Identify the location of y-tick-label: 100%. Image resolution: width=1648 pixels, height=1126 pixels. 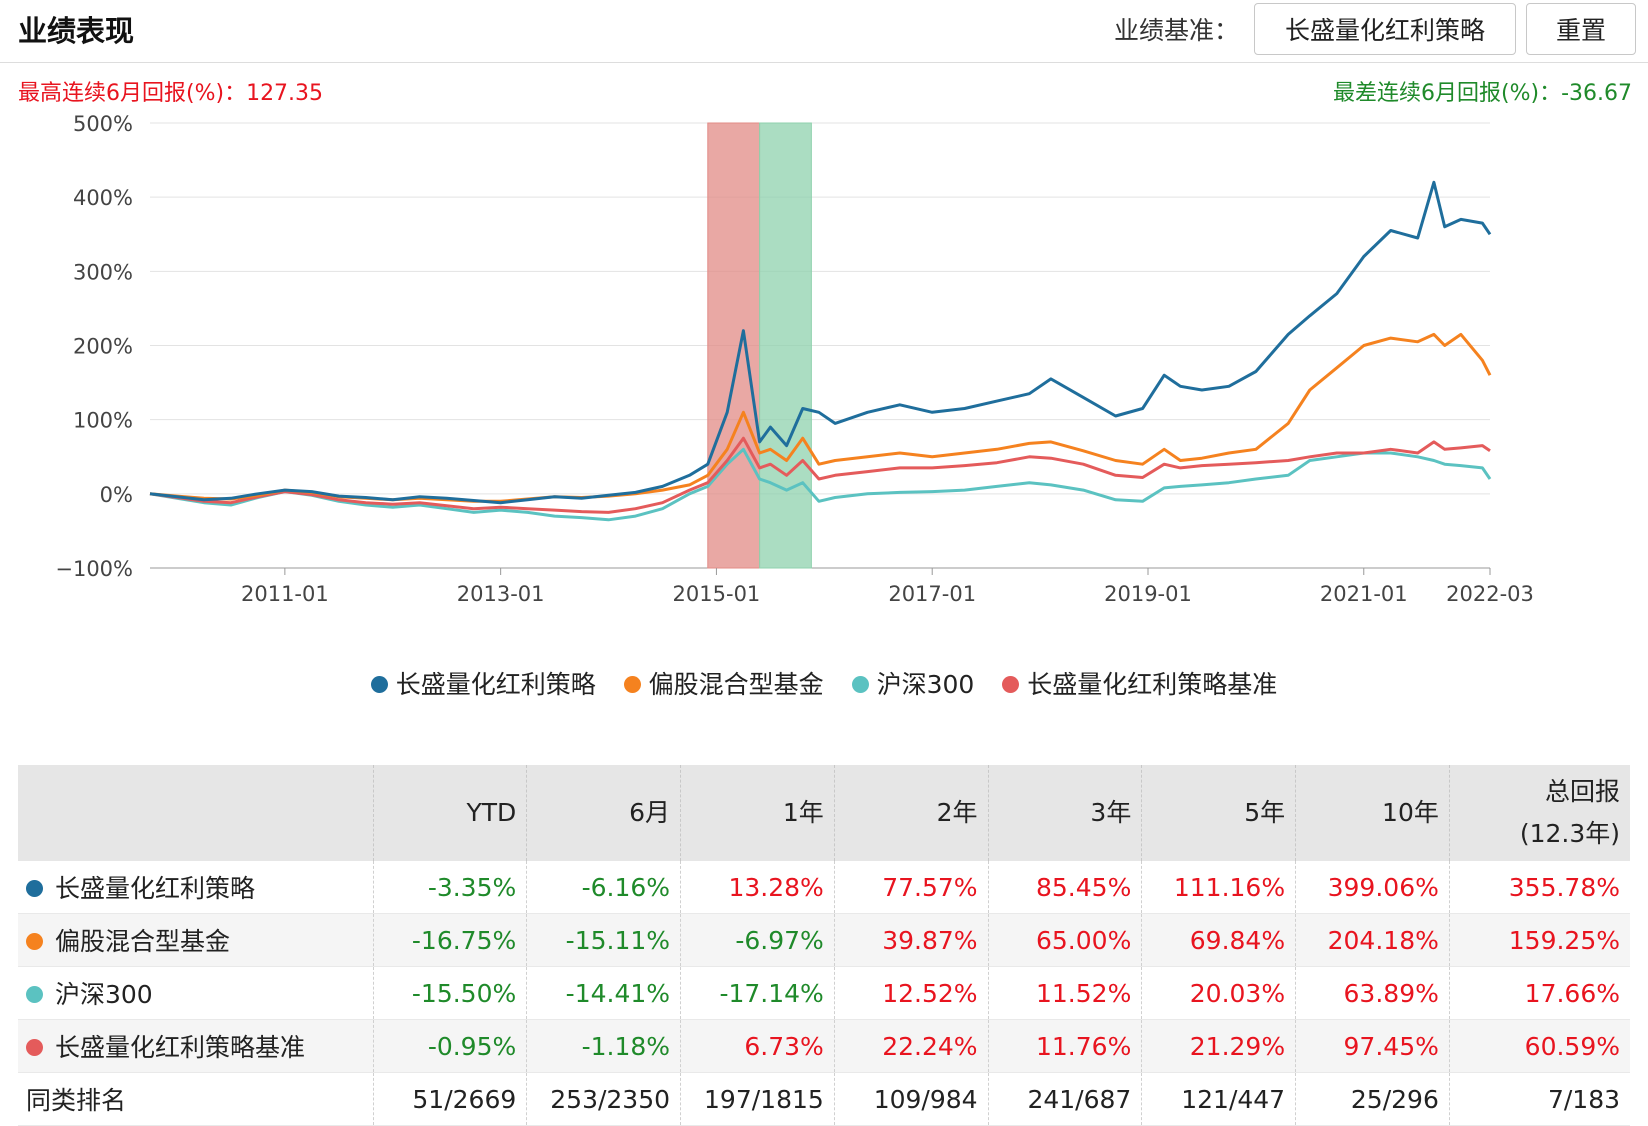
(103, 421).